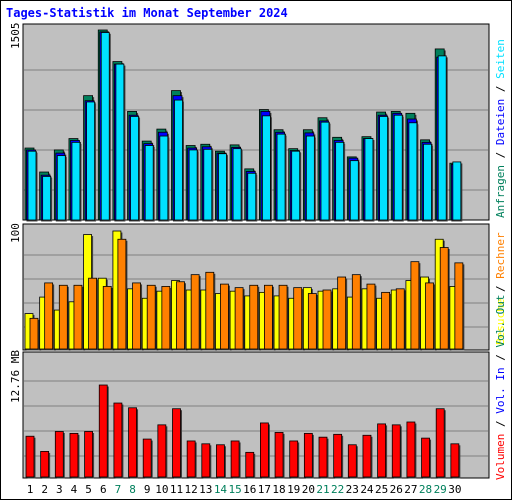 This screenshot has height=500, width=512. What do you see at coordinates (500, 457) in the screenshot?
I see `legend-volumen: Volumen` at bounding box center [500, 457].